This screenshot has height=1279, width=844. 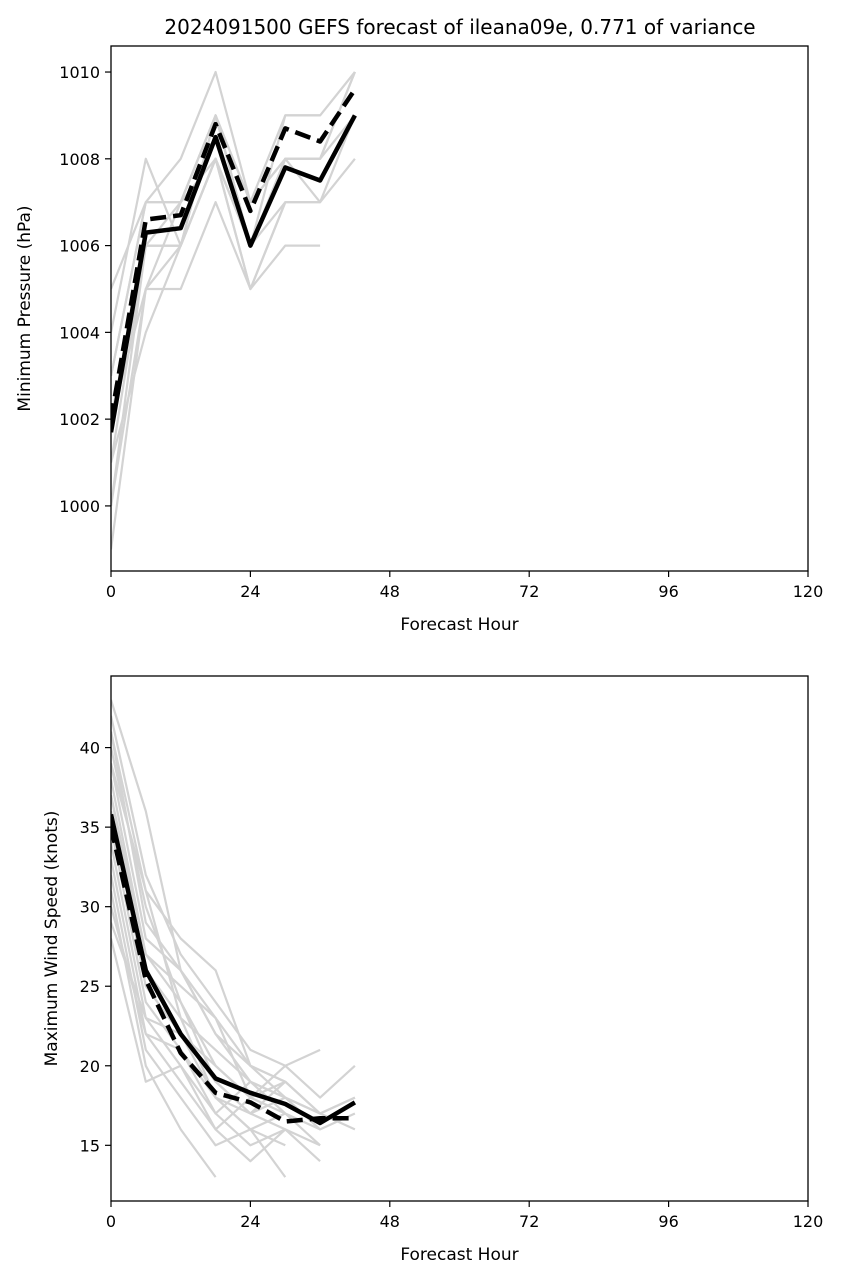 What do you see at coordinates (79, 419) in the screenshot?
I see `y-tick-label: 1002` at bounding box center [79, 419].